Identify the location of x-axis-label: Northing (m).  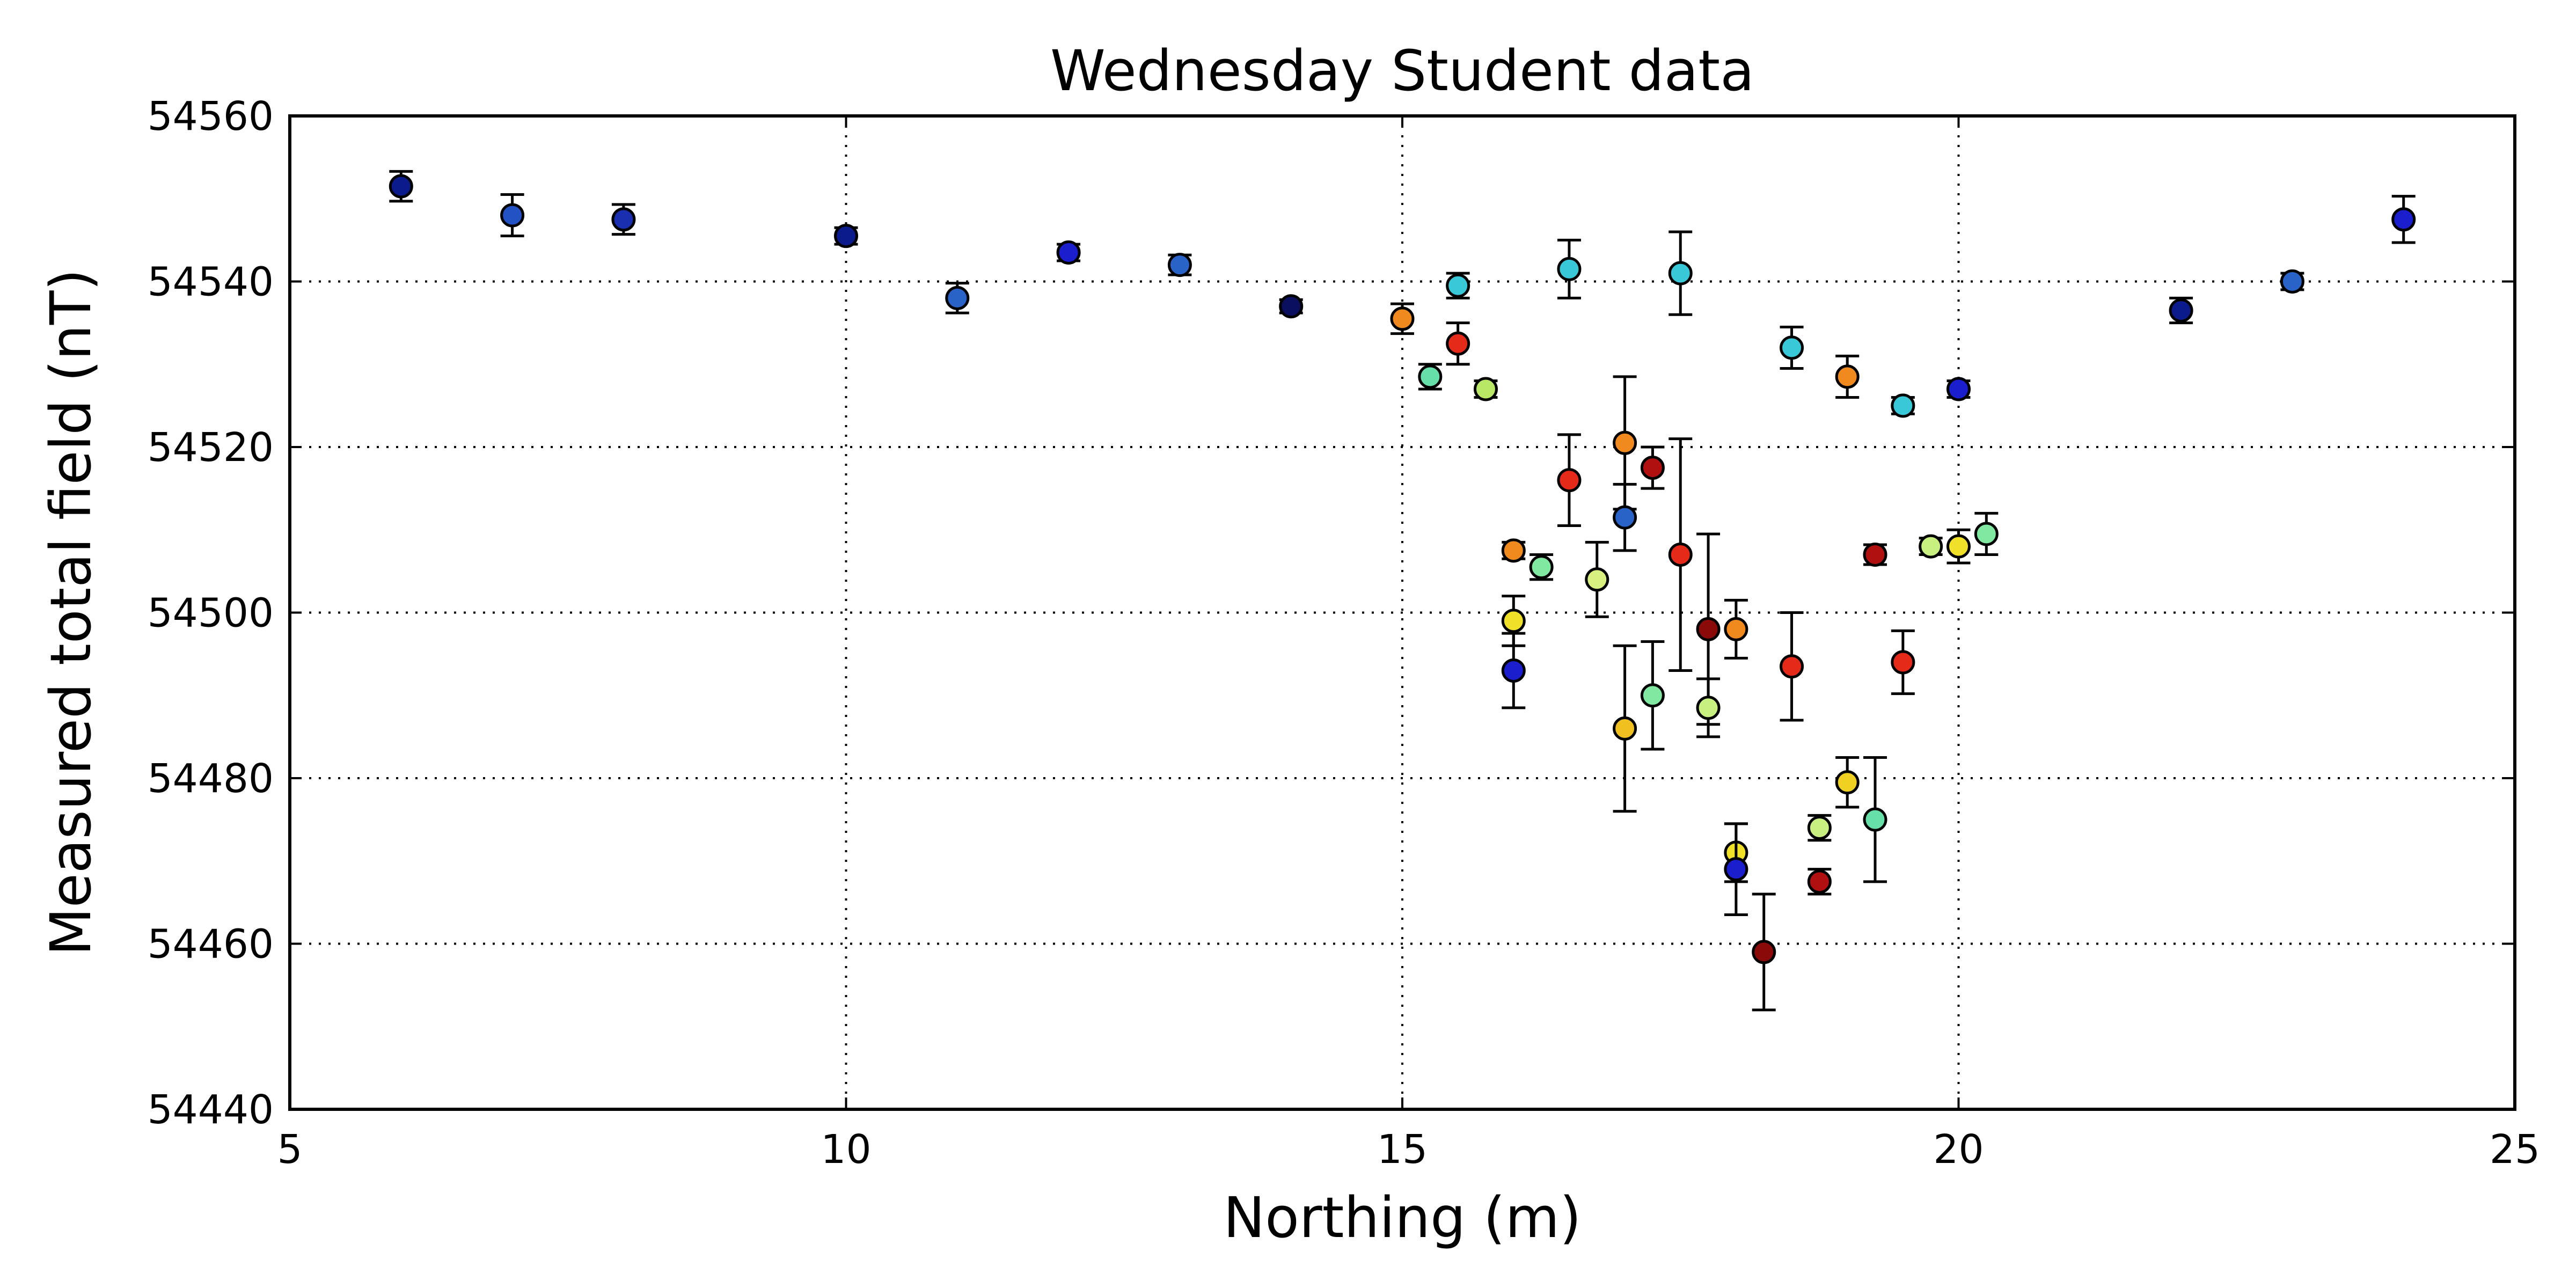
(1402, 1217).